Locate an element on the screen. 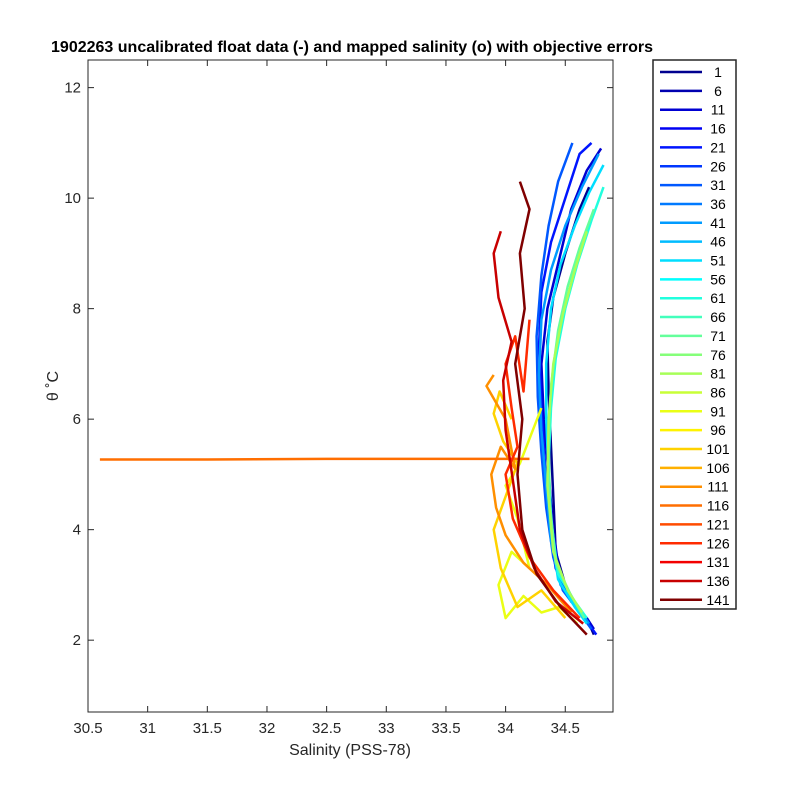  legend-label: 56 is located at coordinates (718, 279).